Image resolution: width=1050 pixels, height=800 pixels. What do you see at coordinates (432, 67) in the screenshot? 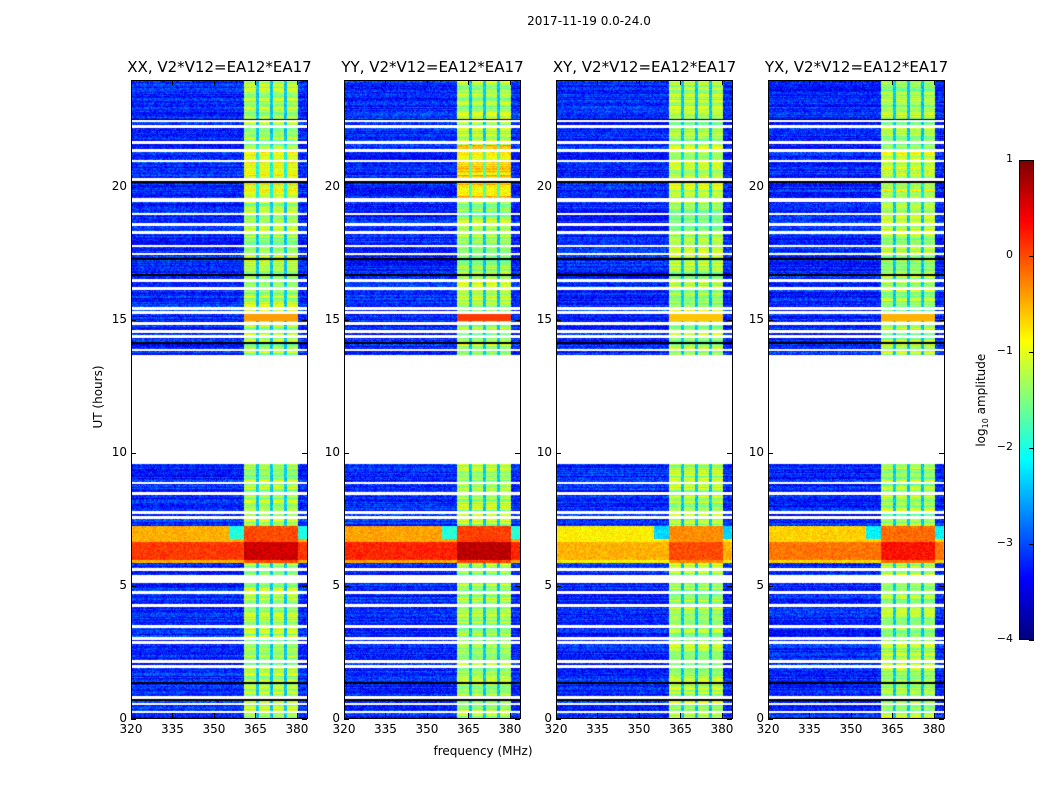
I see `panel-title: YY, V2*V12=EA12*EA17` at bounding box center [432, 67].